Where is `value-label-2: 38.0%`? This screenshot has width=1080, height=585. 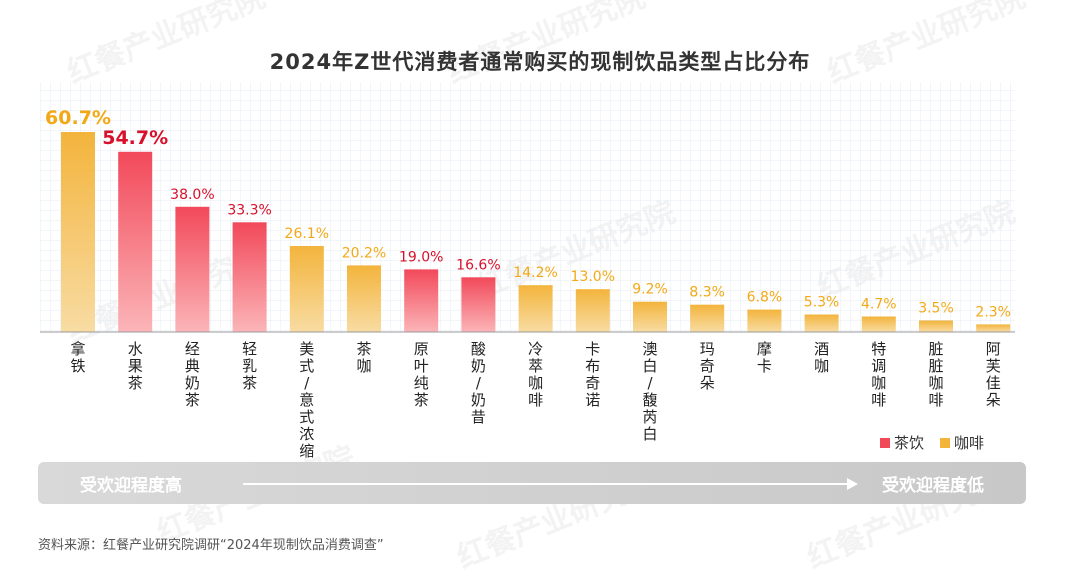 value-label-2: 38.0% is located at coordinates (192, 195).